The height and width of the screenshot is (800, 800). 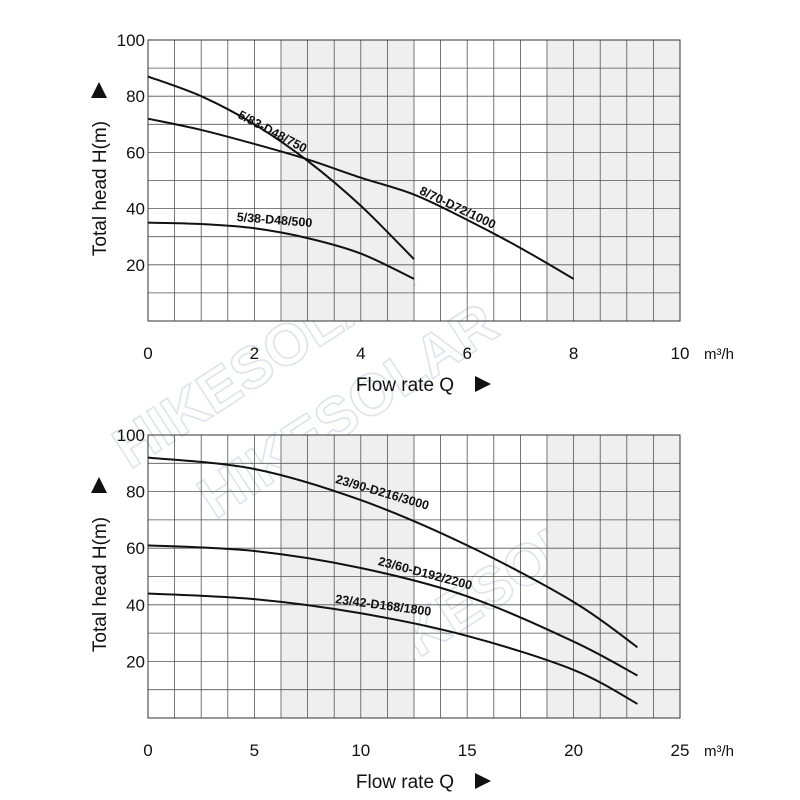 I want to click on x-tick-label: 5, so click(x=254, y=750).